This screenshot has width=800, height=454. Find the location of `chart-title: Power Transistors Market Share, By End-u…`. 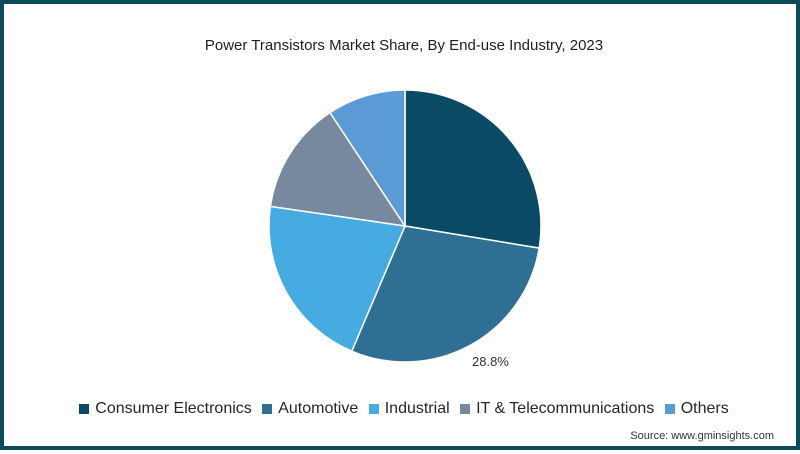

chart-title: Power Transistors Market Share, By End-u… is located at coordinates (404, 45).